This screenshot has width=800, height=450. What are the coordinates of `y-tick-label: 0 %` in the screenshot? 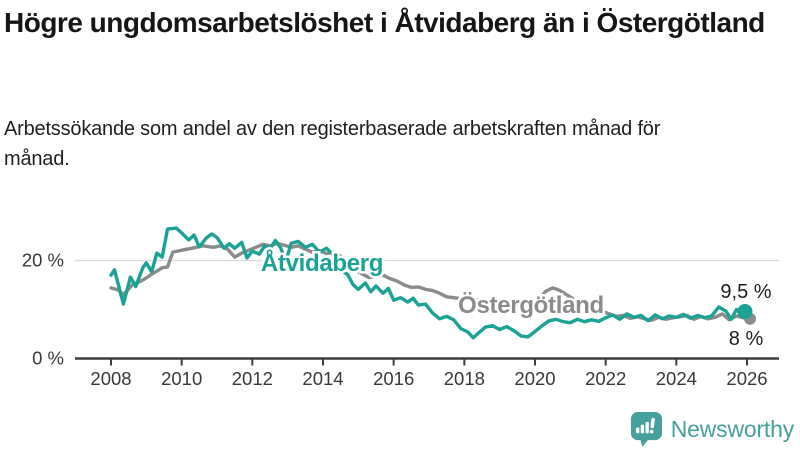 It's located at (48, 358).